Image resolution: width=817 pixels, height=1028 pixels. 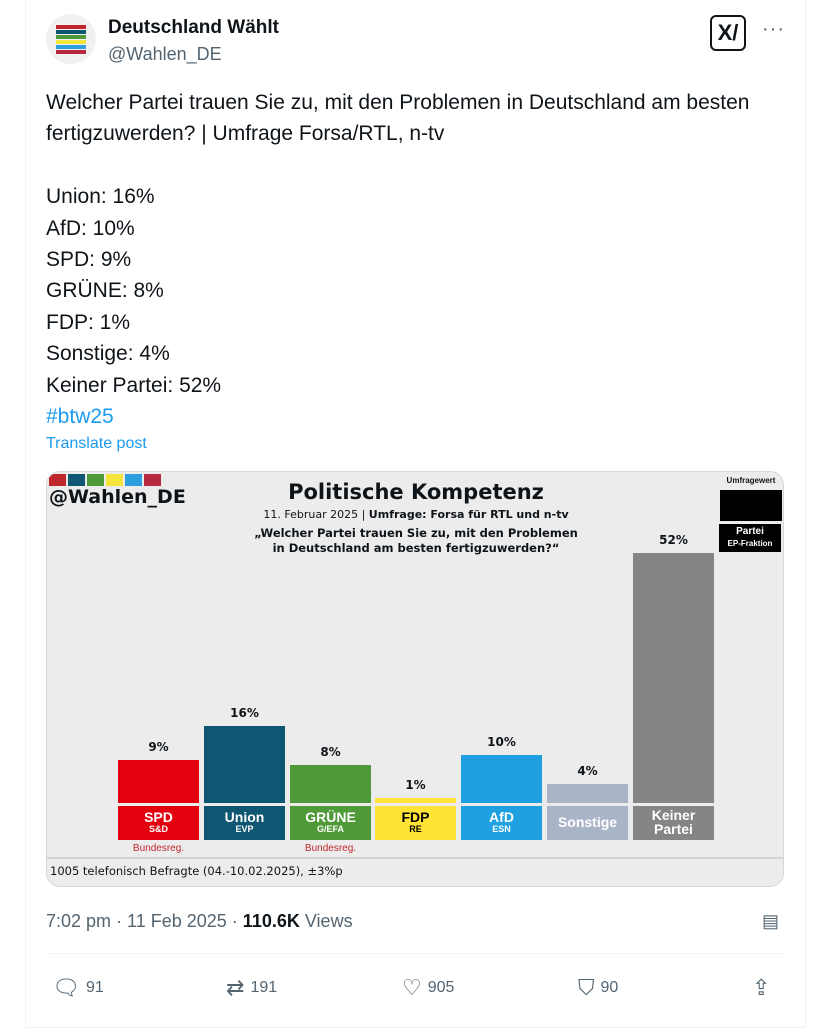 What do you see at coordinates (330, 829) in the screenshot?
I see `ep-group: G/EFA` at bounding box center [330, 829].